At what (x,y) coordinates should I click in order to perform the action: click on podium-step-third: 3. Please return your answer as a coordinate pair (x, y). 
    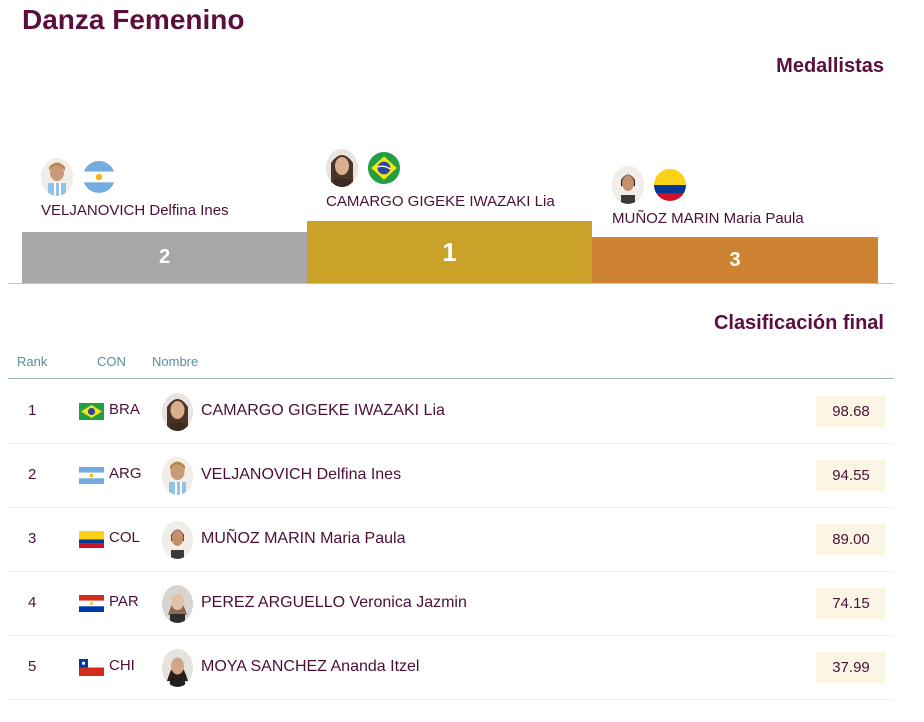
    Looking at the image, I should click on (735, 260).